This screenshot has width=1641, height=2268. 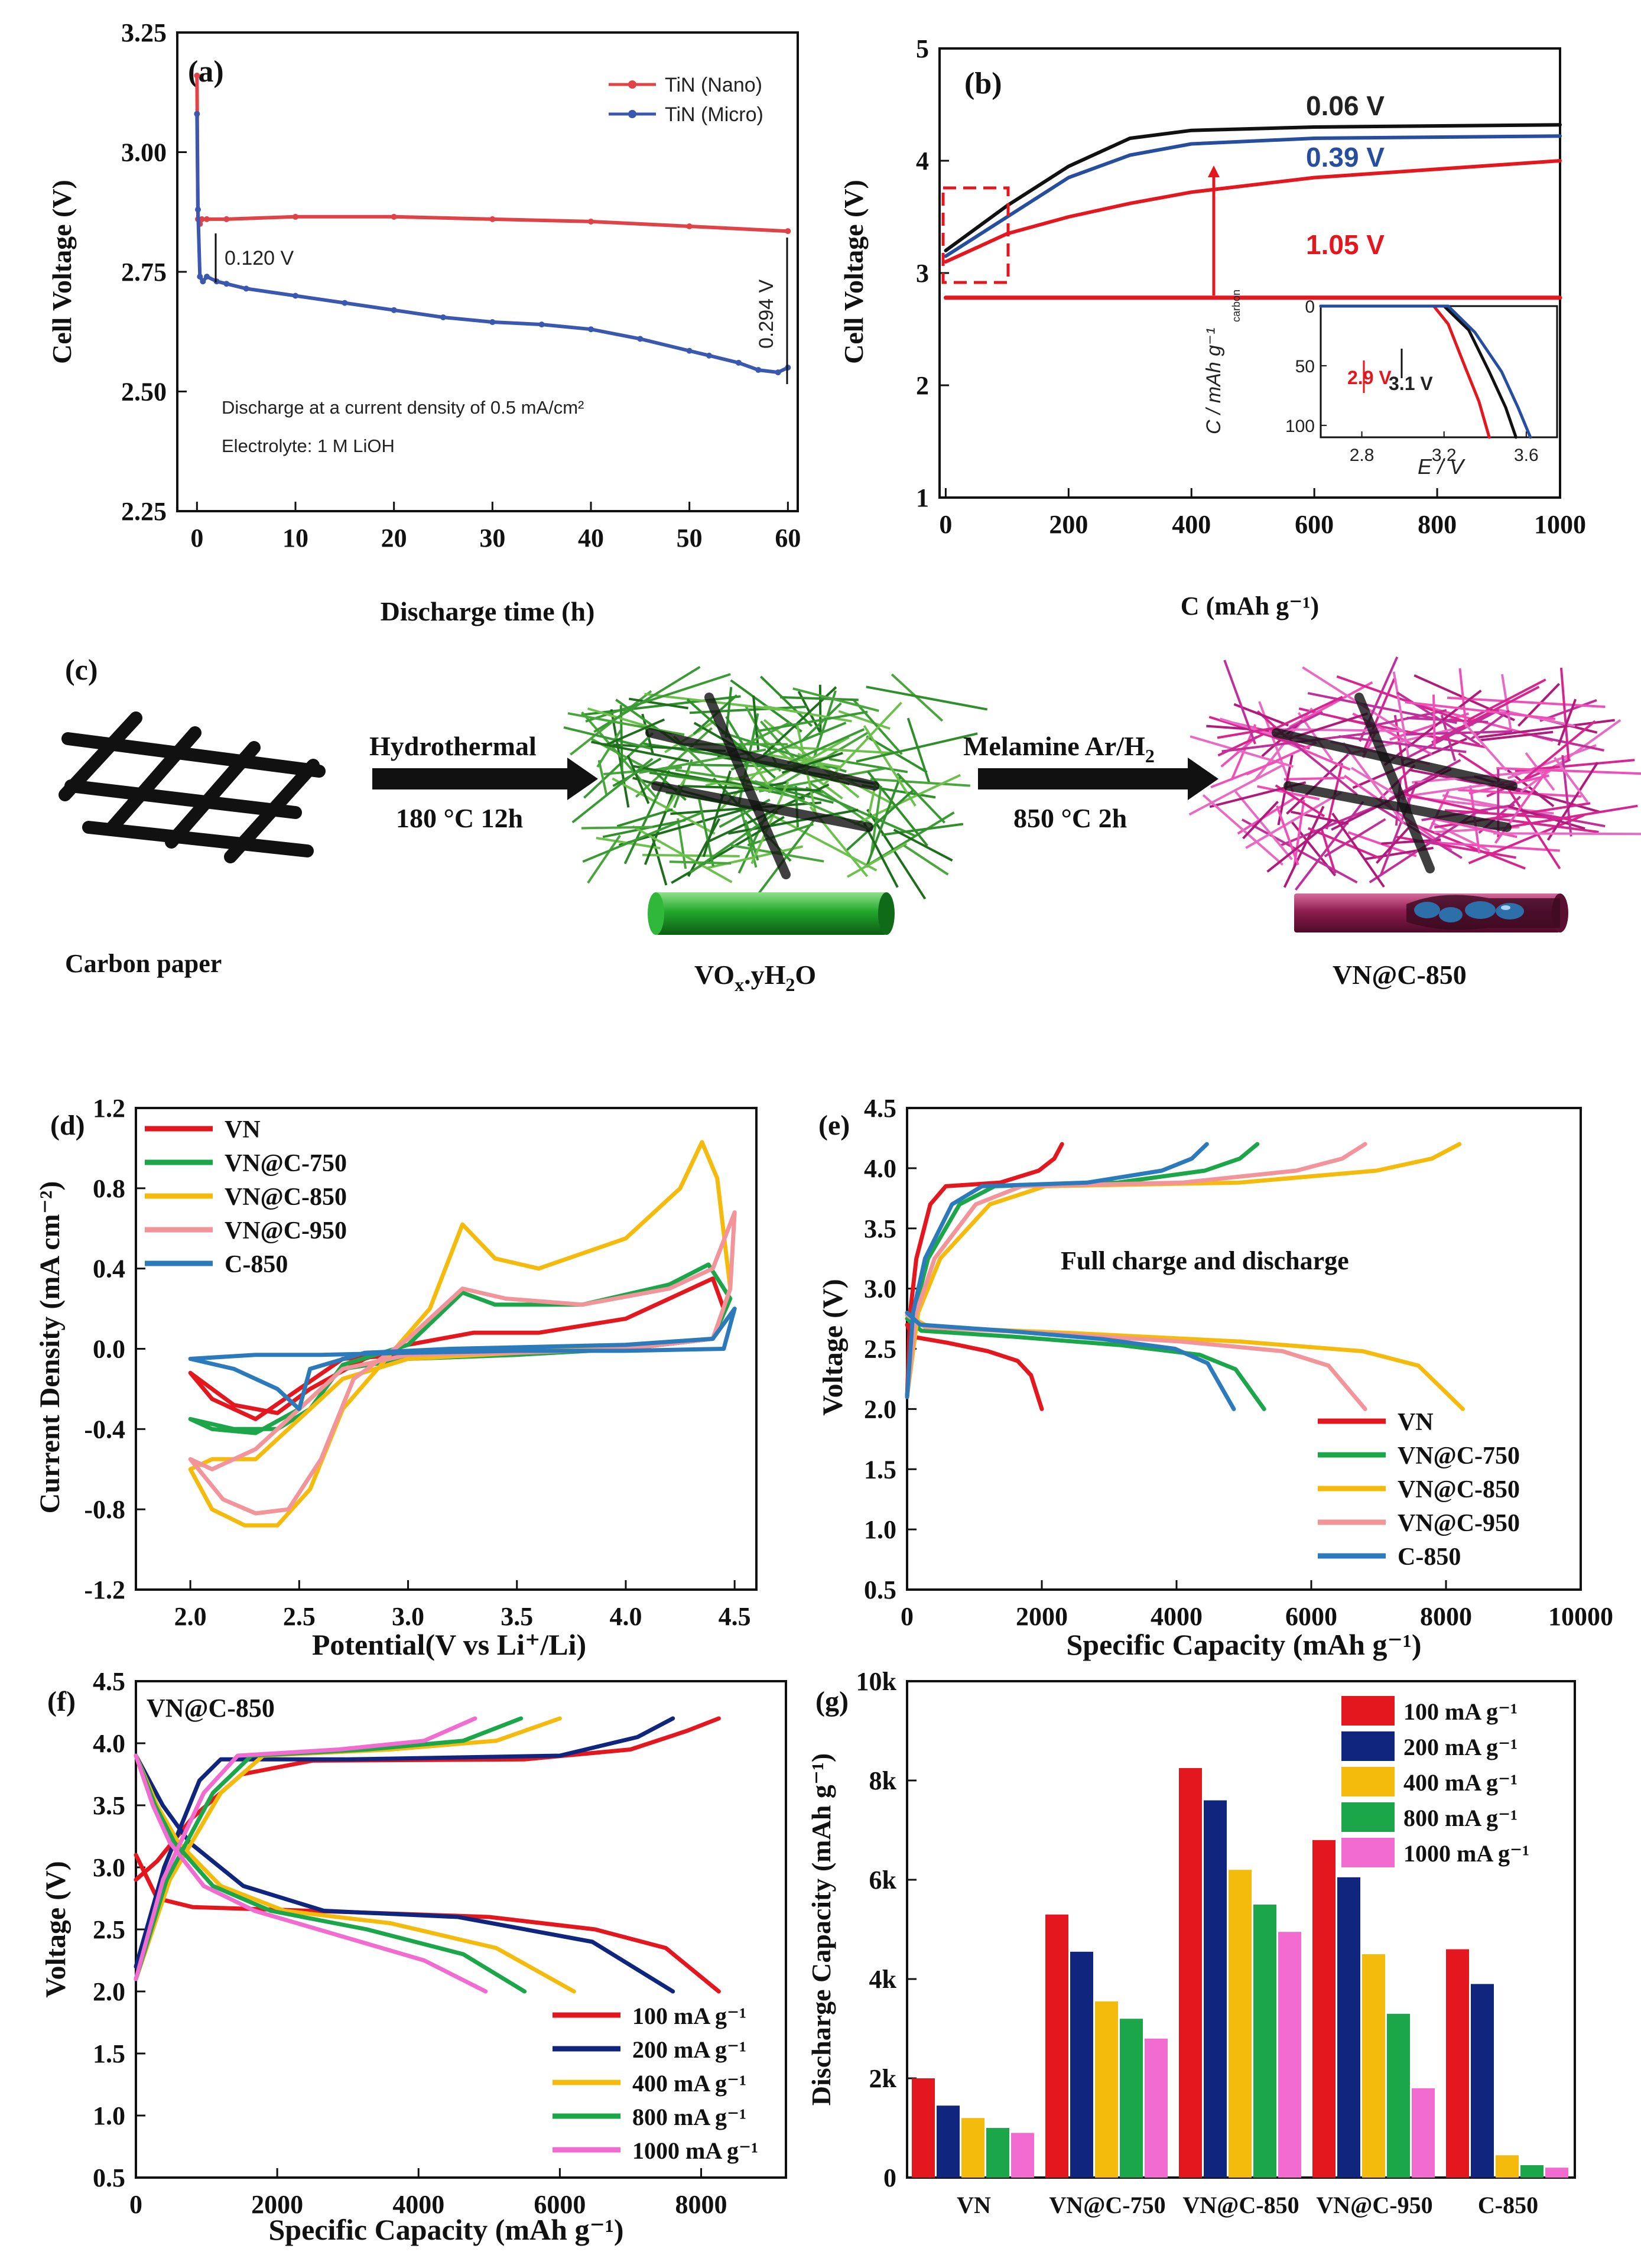 What do you see at coordinates (689, 2117) in the screenshot?
I see `legend-label-3: 800 mA g⁻¹` at bounding box center [689, 2117].